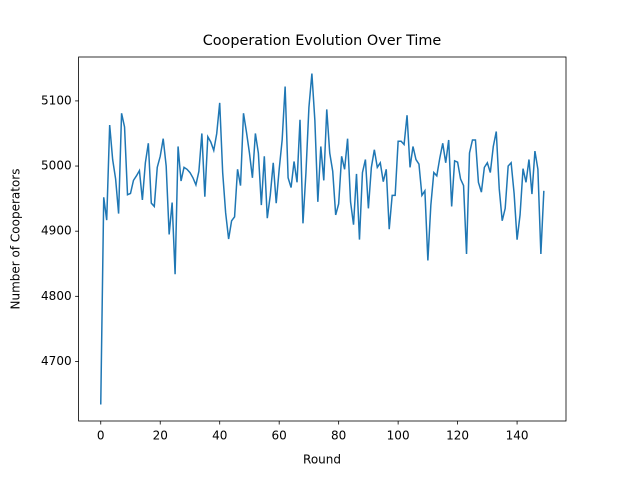 Image resolution: width=629 pixels, height=478 pixels. Describe the element at coordinates (322, 460) in the screenshot. I see `x-axis-label: Round` at that location.